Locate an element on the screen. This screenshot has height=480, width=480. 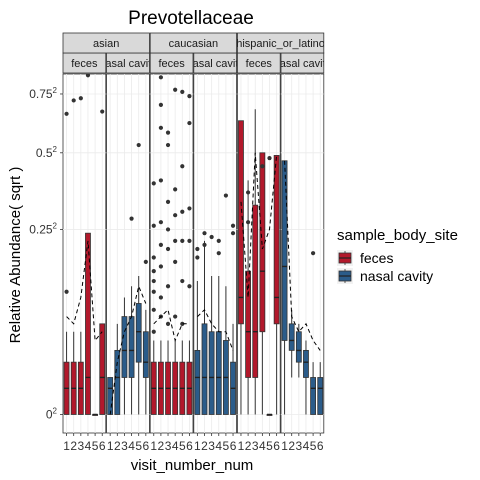
facet-panel-hispanic_or_latino-nasal-cavity: nasal cavity is located at coordinates (302, 243).